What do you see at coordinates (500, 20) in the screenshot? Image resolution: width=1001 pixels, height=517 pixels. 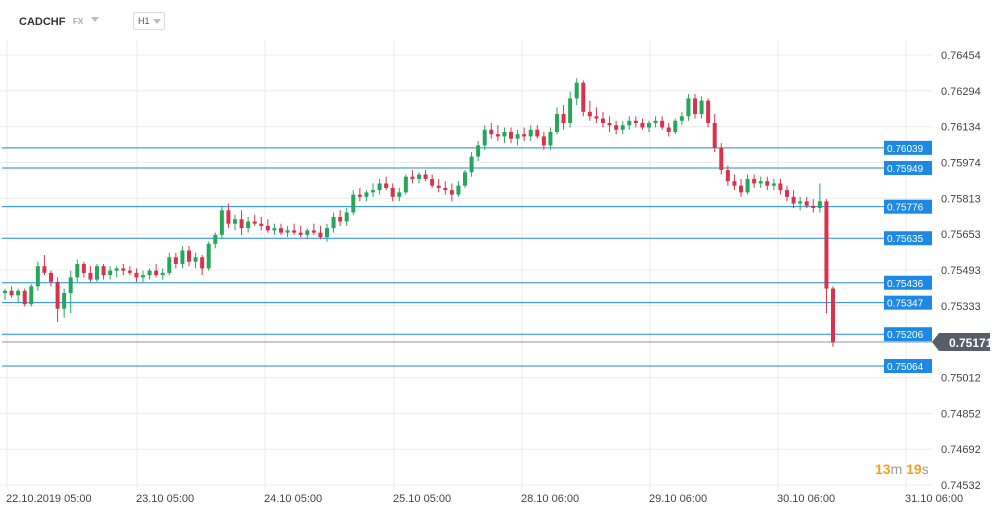 I see `chart-toolbar: CADCHF FX H1` at bounding box center [500, 20].